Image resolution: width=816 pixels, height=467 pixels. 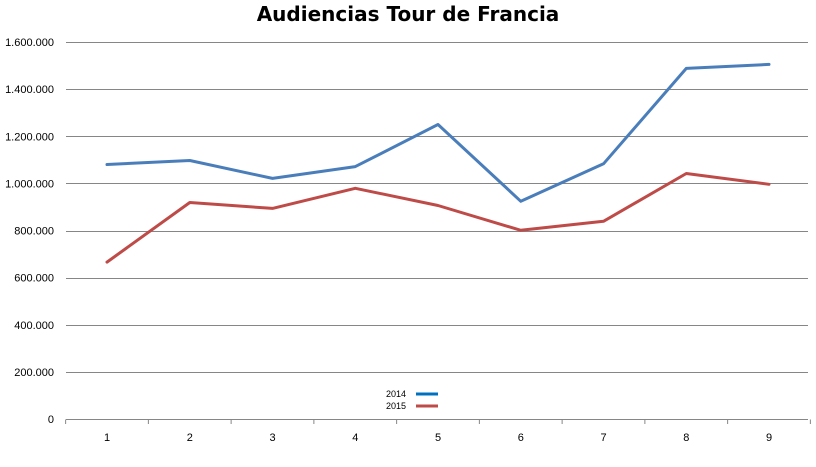 I want to click on y-tick-label: 800.000, so click(x=34, y=232).